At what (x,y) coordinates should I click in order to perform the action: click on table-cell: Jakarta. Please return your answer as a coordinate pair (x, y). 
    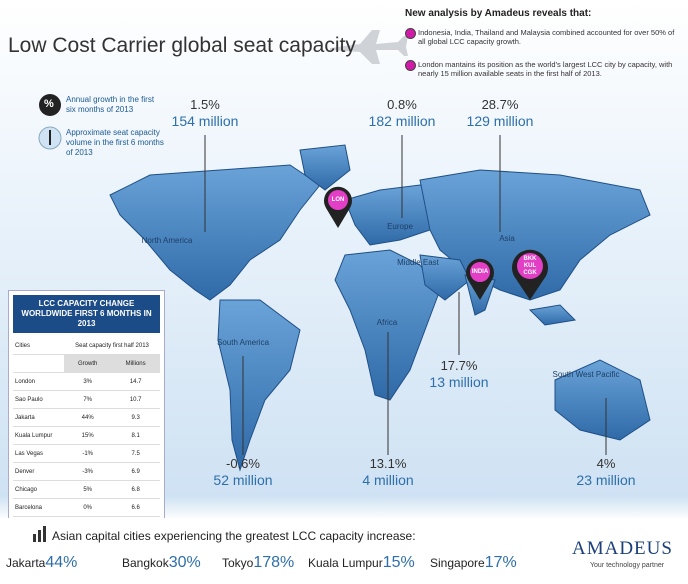
    Looking at the image, I should click on (39, 417).